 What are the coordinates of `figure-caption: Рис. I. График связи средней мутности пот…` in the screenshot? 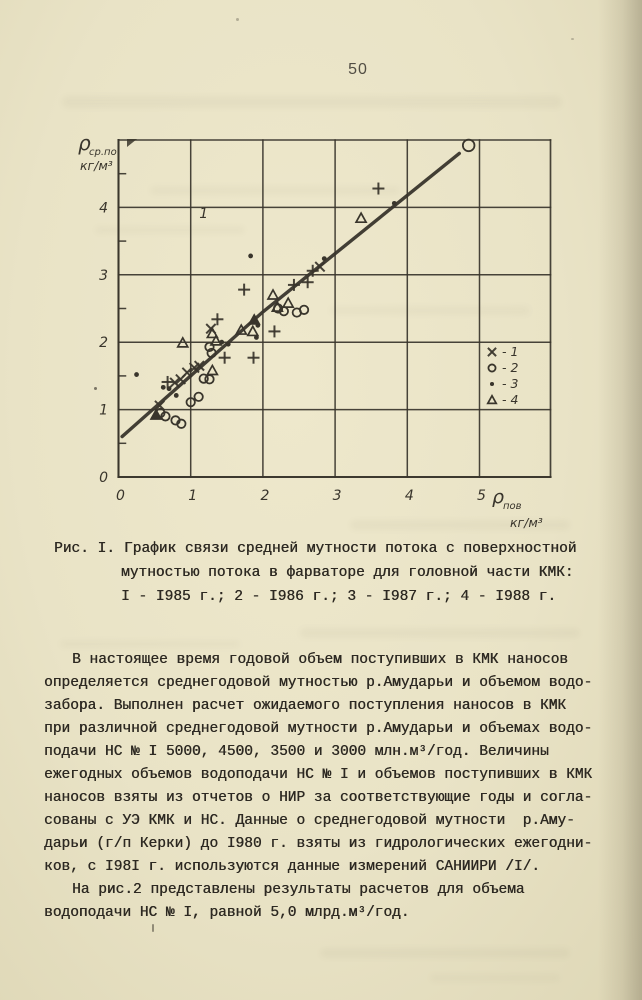 It's located at (334, 573).